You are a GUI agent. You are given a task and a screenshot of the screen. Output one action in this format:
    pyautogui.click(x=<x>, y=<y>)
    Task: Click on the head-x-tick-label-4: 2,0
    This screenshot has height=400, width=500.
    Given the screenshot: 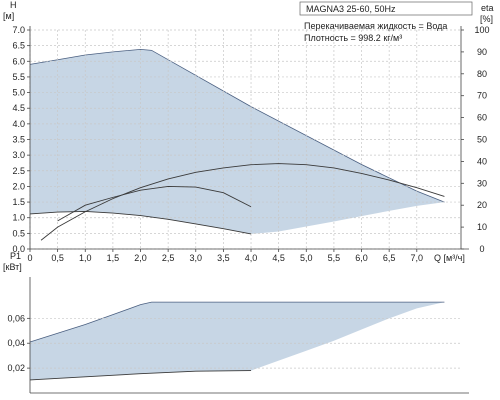 What is the action you would take?
    pyautogui.click(x=140, y=258)
    